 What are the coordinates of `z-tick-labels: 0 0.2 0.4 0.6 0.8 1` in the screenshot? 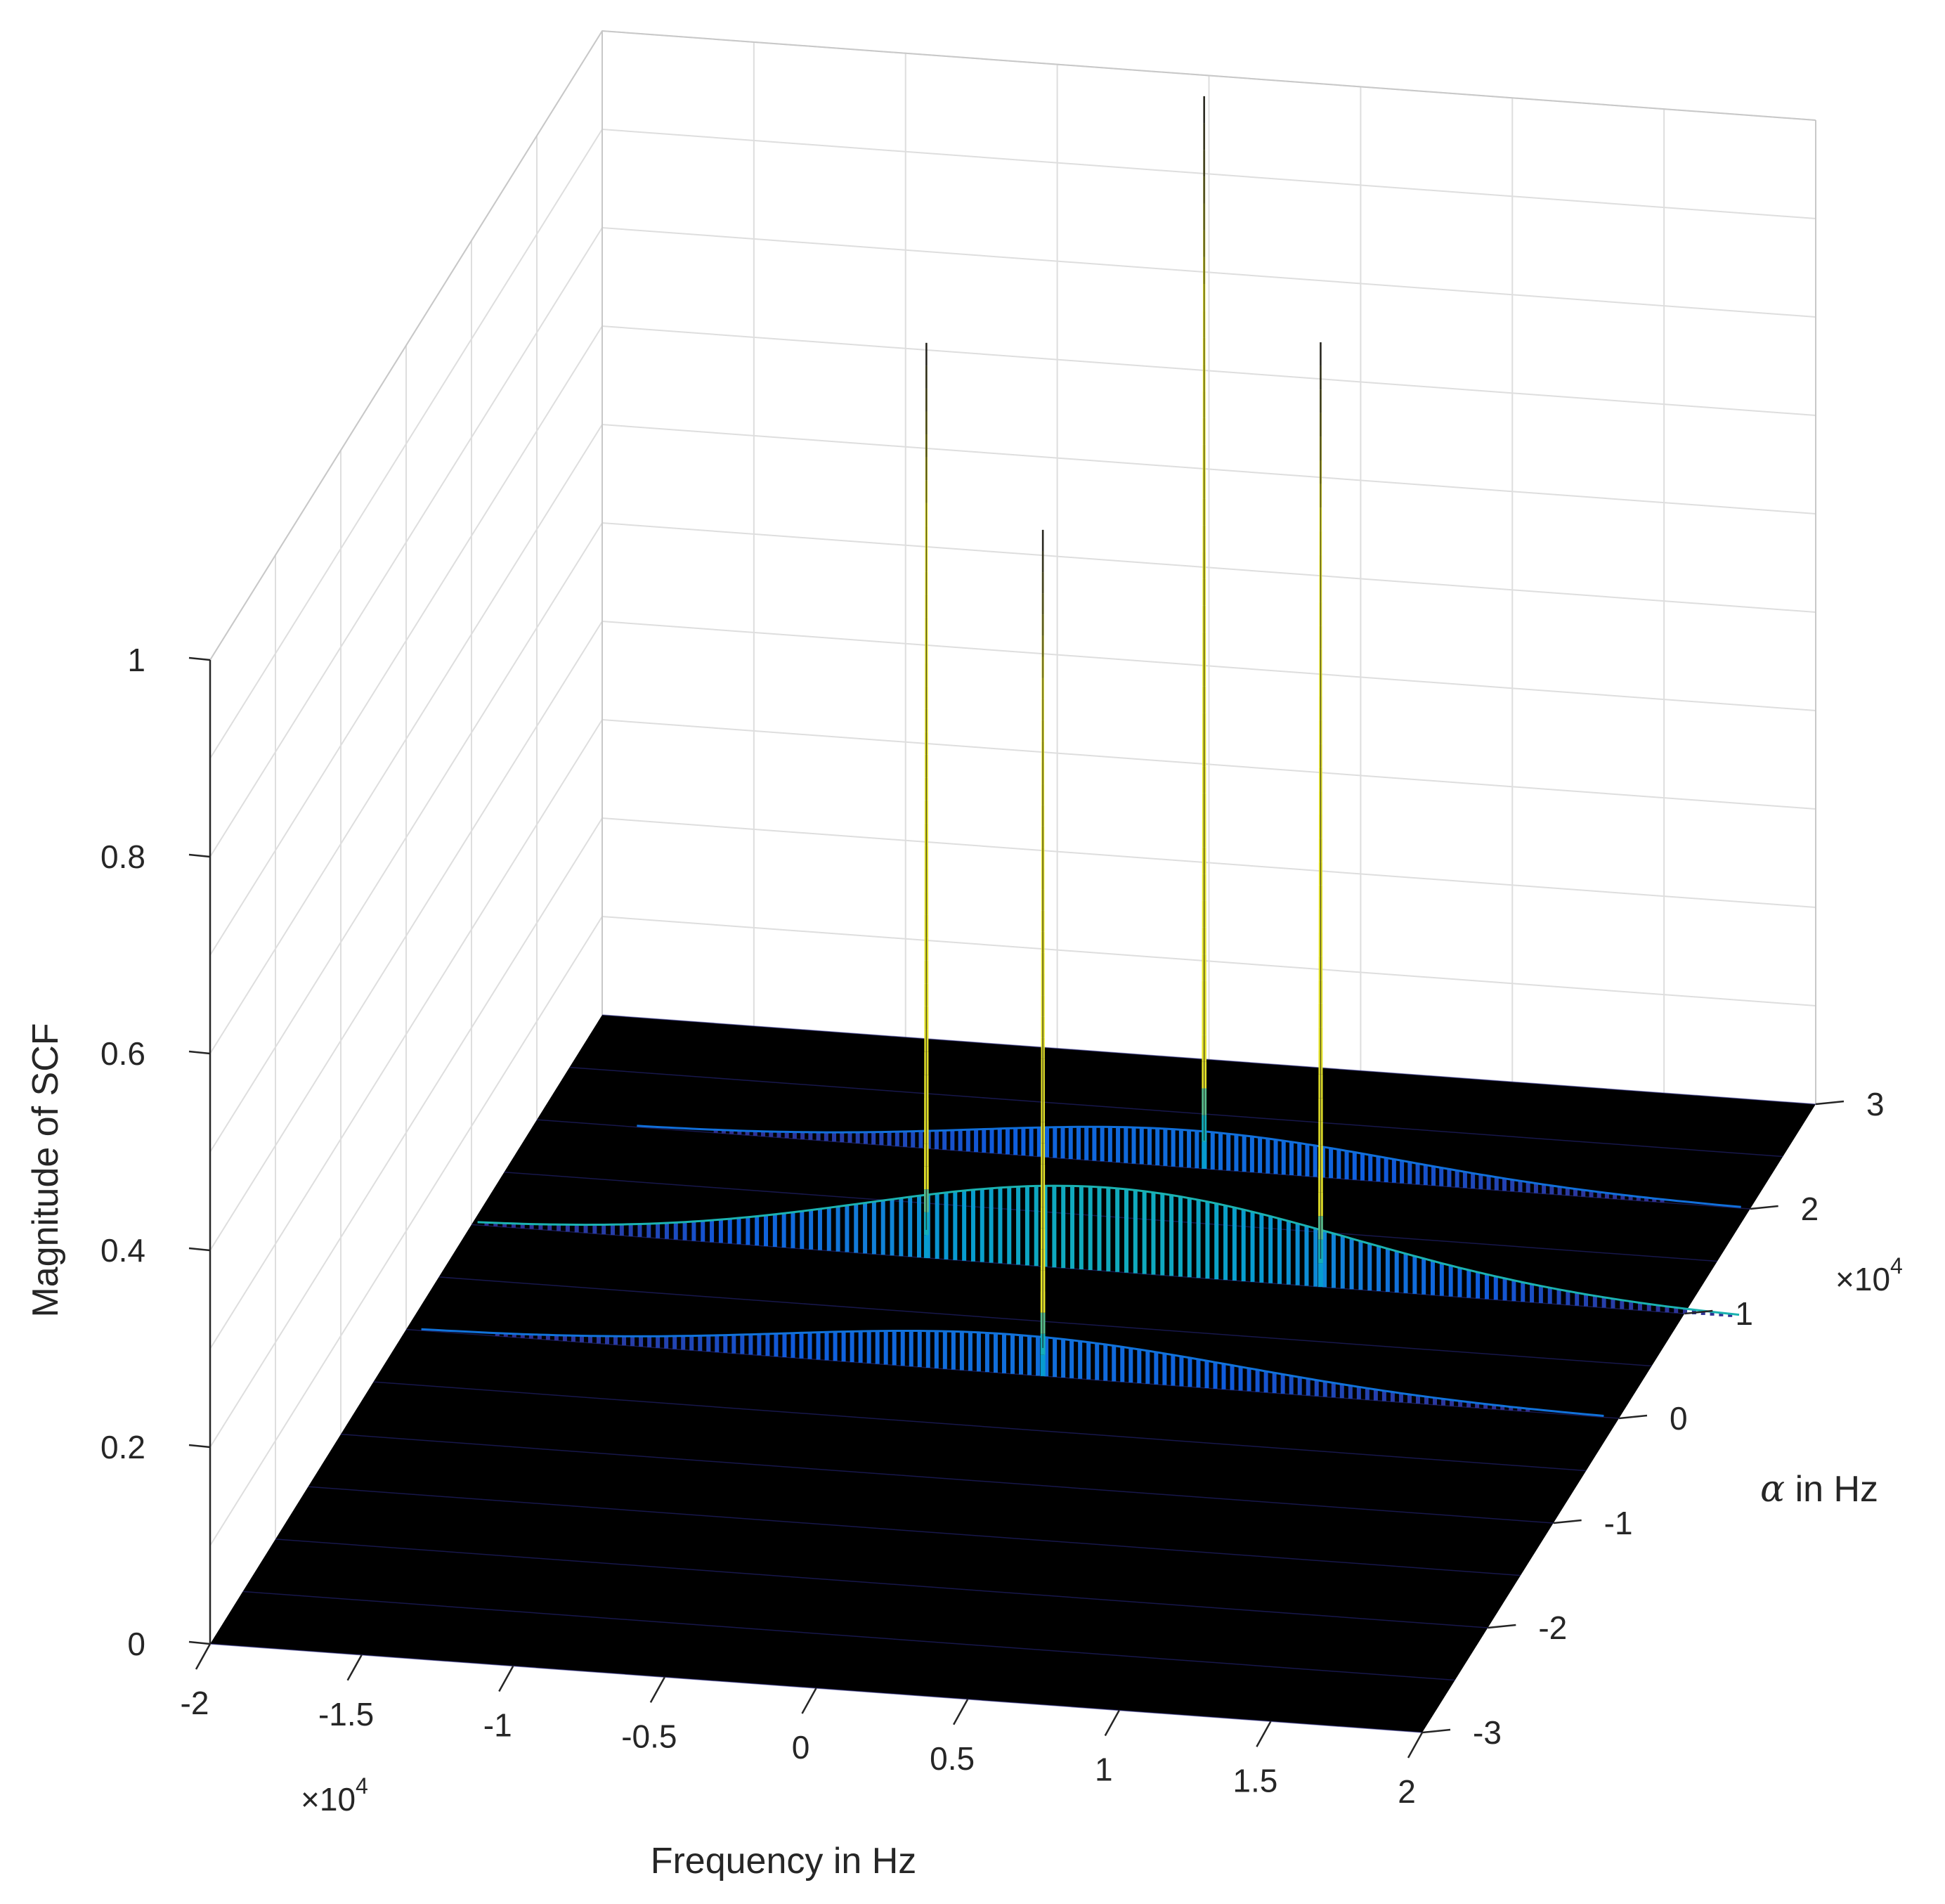 It's located at (122, 1152).